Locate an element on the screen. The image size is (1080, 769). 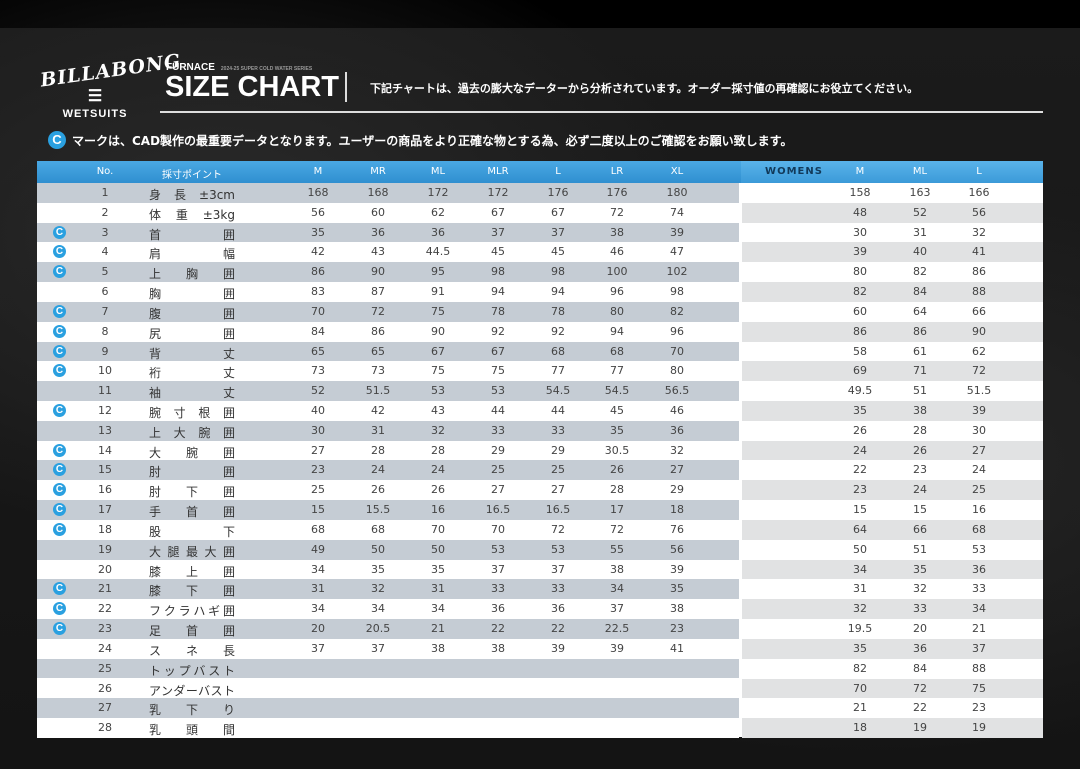
table-row: 19 大腿最大囲 49 50 50 53 53 55 56 50 51 53 is located at coordinates (540, 549).